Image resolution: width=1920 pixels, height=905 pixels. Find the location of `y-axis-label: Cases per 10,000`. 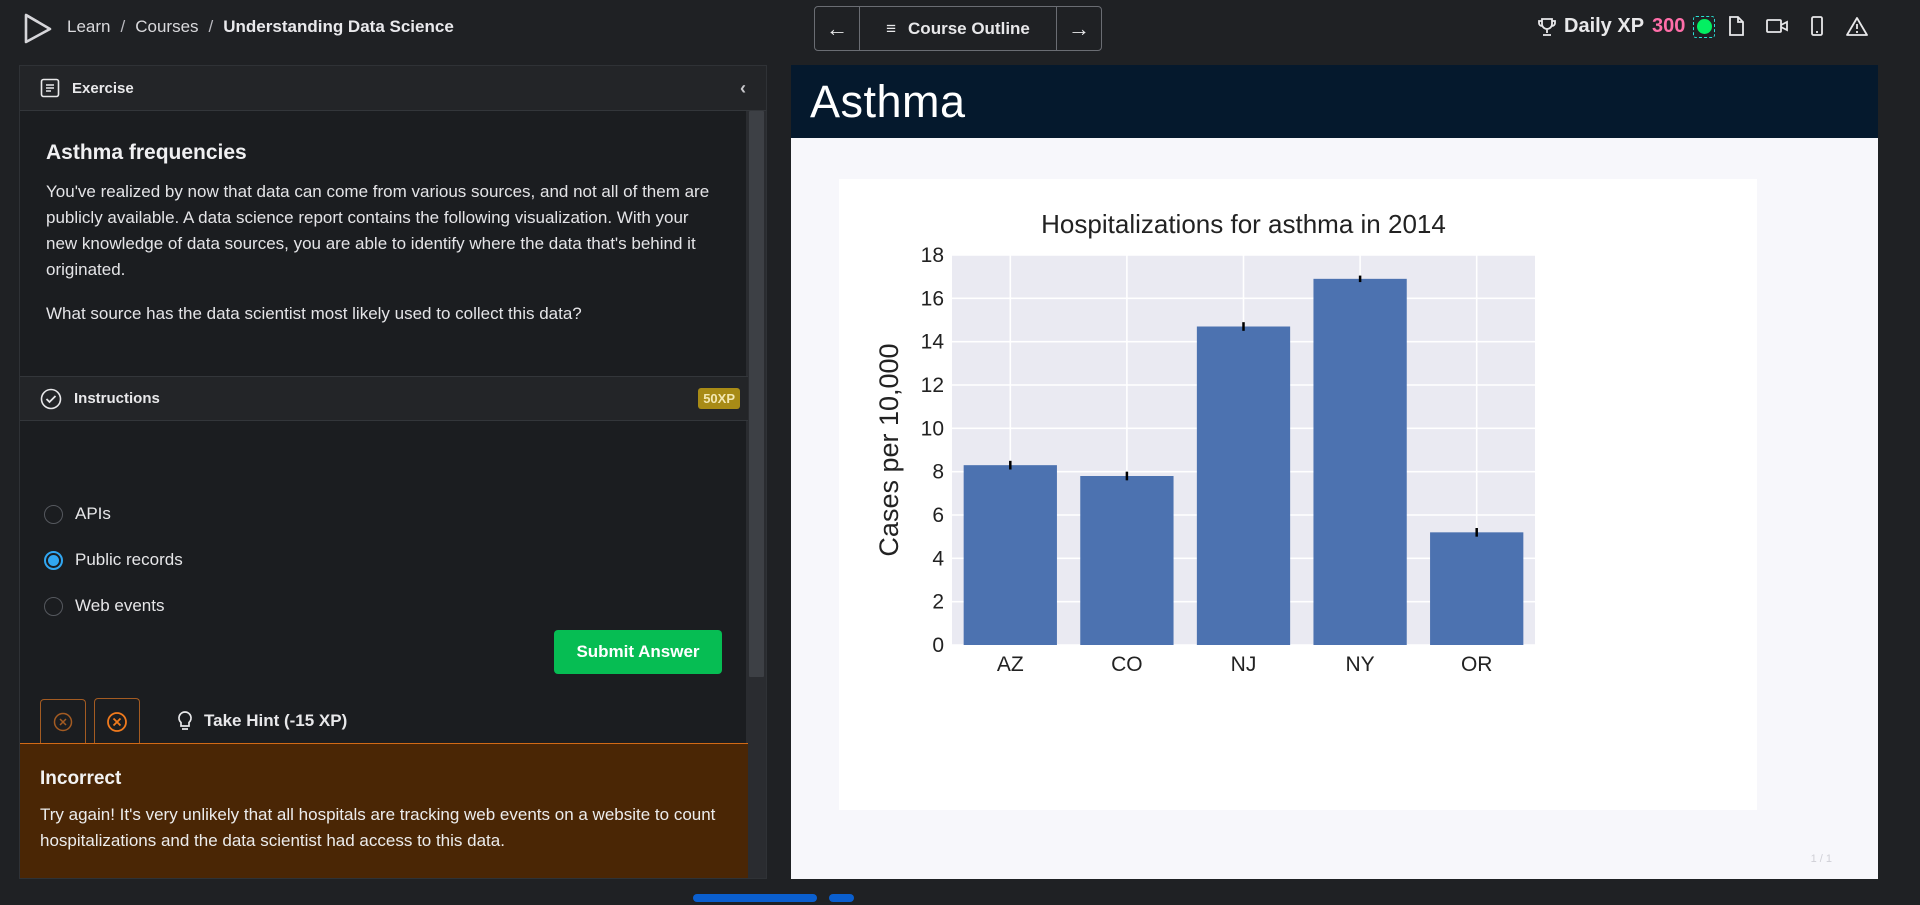

y-axis-label: Cases per 10,000 is located at coordinates (889, 449).